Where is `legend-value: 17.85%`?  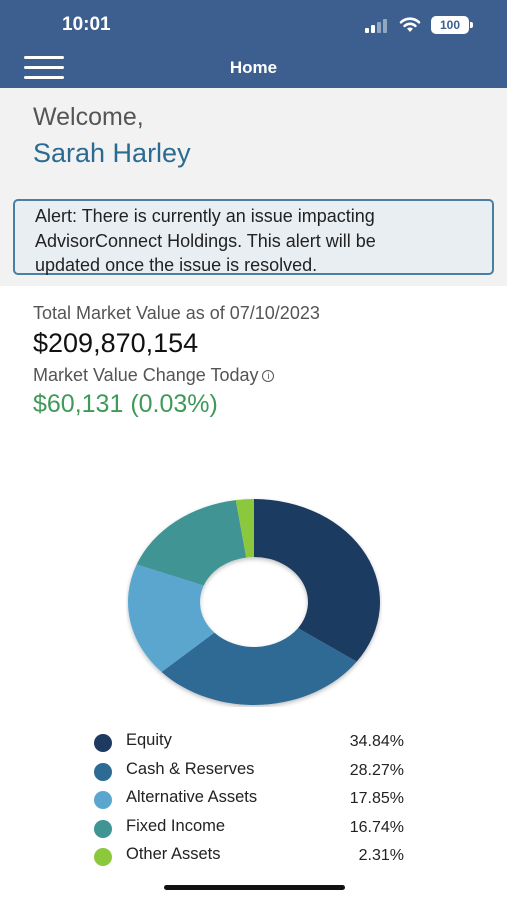
legend-value: 17.85% is located at coordinates (376, 798).